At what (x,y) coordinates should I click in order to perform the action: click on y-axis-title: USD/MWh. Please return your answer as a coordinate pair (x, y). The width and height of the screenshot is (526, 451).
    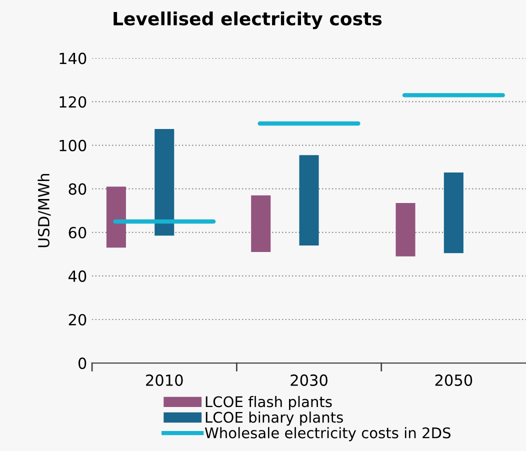
    Looking at the image, I should click on (44, 211).